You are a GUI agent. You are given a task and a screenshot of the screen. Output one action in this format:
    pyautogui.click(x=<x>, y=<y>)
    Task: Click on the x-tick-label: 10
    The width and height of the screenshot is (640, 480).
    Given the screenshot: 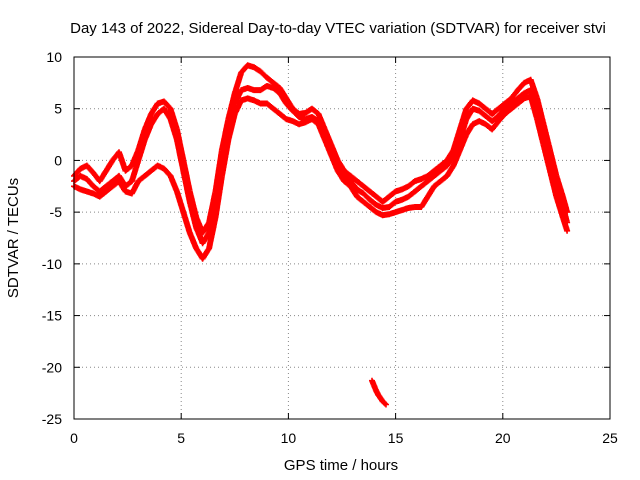 What is the action you would take?
    pyautogui.click(x=289, y=438)
    